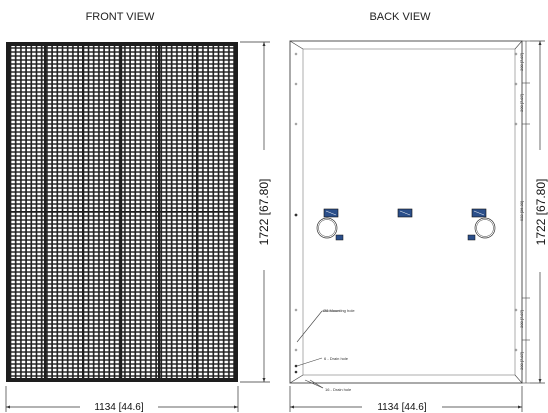 This screenshot has height=413, width=548. Describe the element at coordinates (327, 228) in the screenshot. I see `cable-coil-left` at that location.